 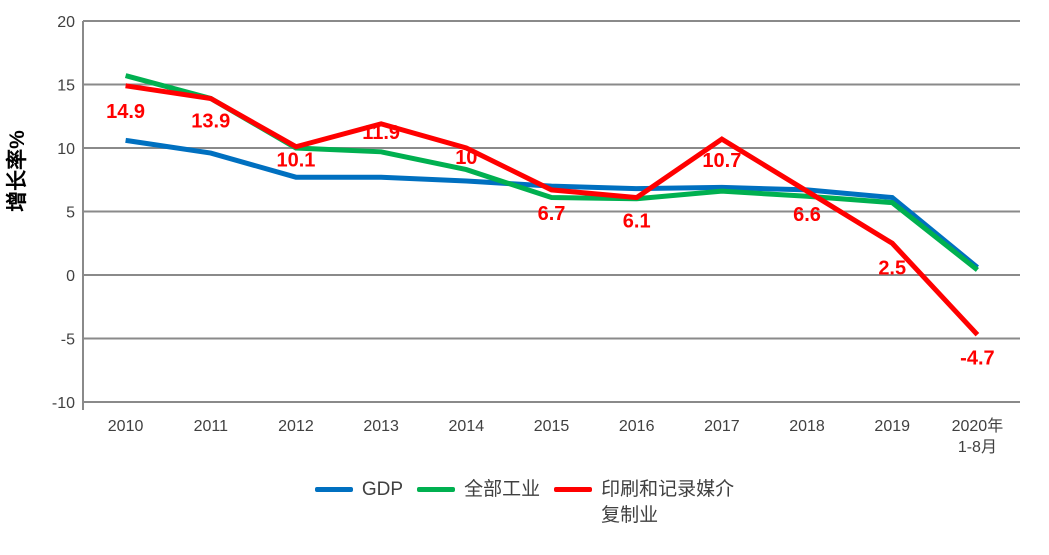 I want to click on legend-swatch-all-industry, so click(x=436, y=489).